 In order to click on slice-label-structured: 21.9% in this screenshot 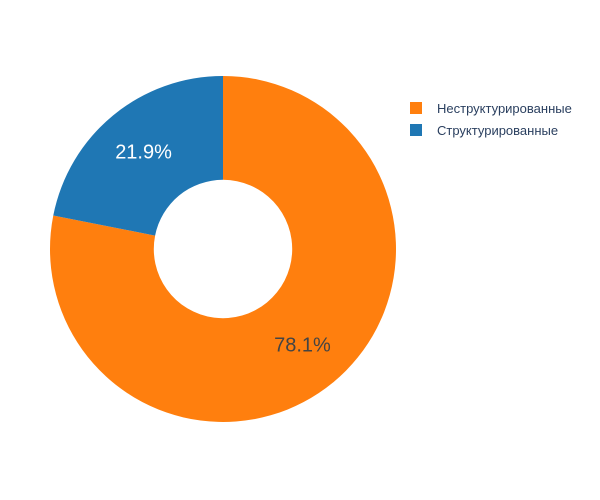, I will do `click(143, 152)`.